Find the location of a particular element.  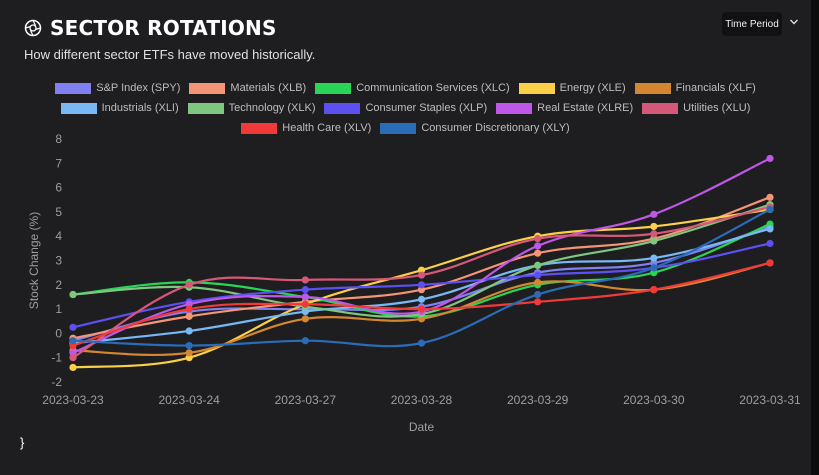

legend-label: Materials (XLB) is located at coordinates (268, 88).